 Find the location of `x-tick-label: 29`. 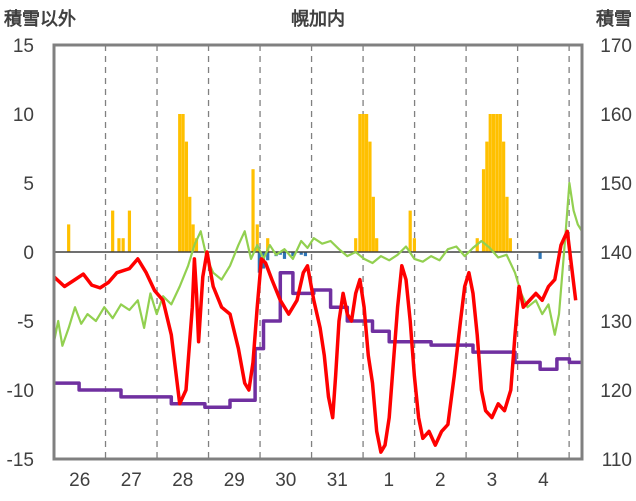

x-tick-label: 29 is located at coordinates (234, 480).